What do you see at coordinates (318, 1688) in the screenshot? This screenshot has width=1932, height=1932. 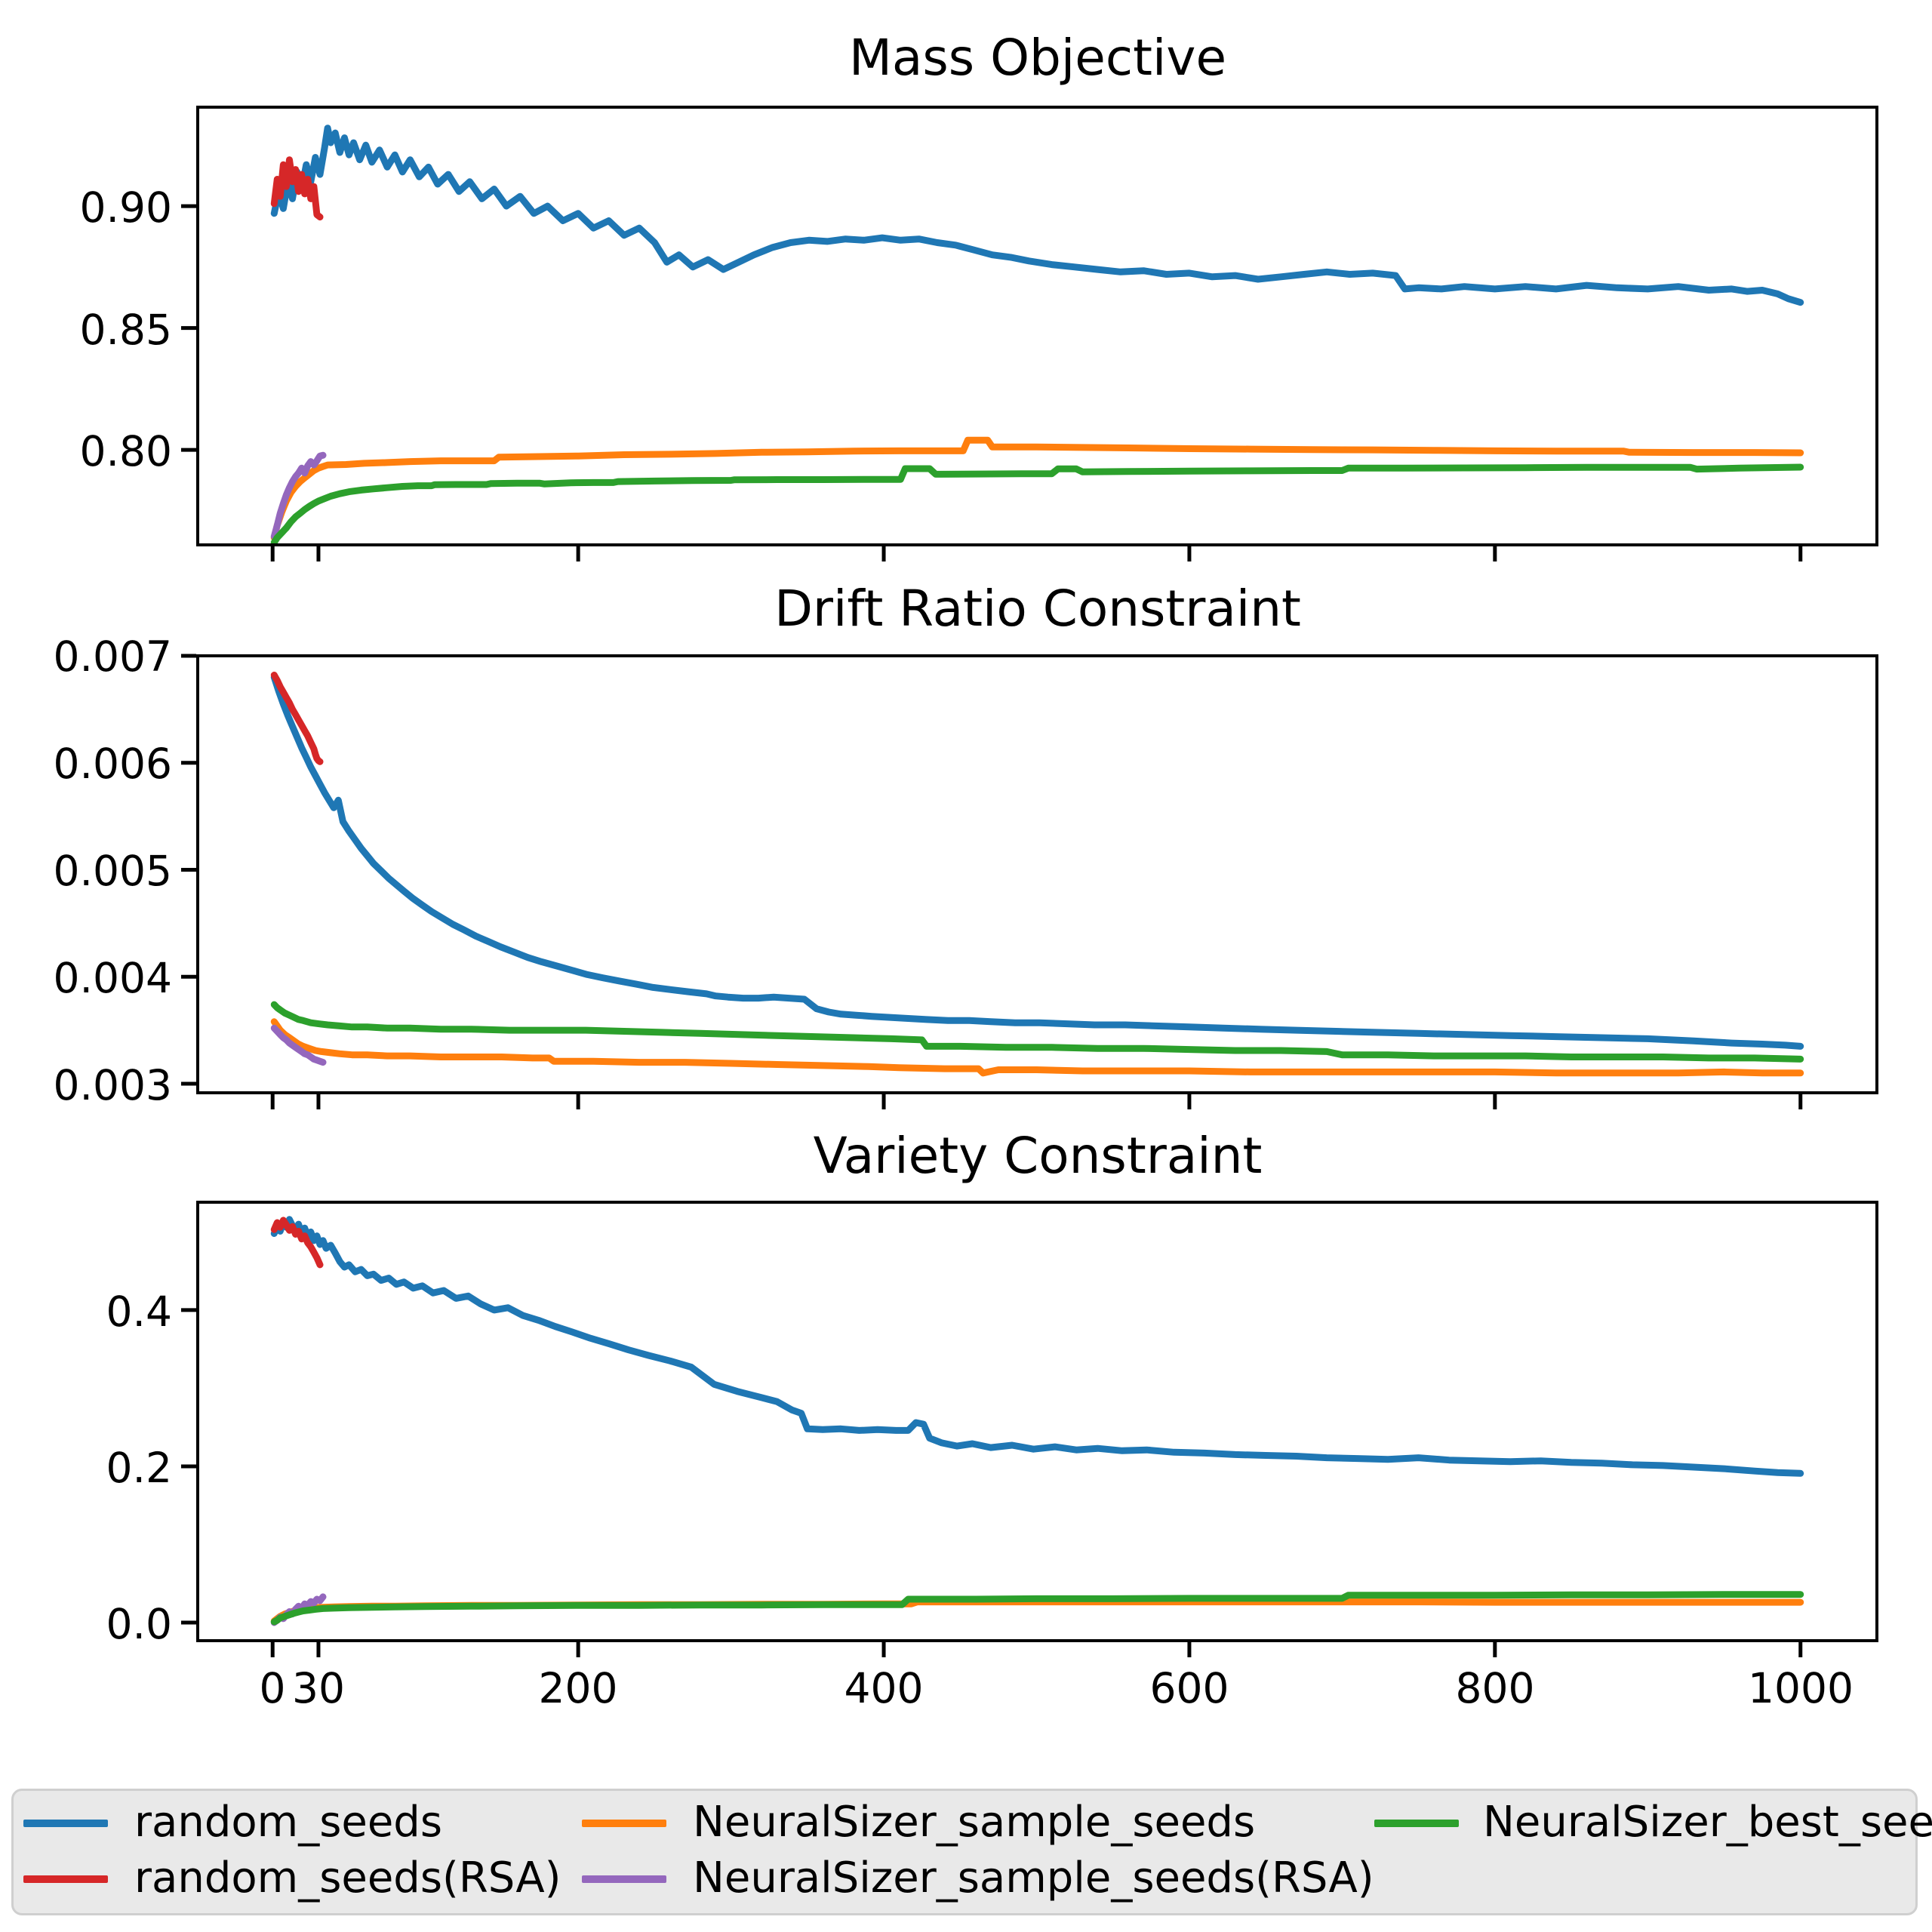 I see `x-tick-label: 30` at bounding box center [318, 1688].